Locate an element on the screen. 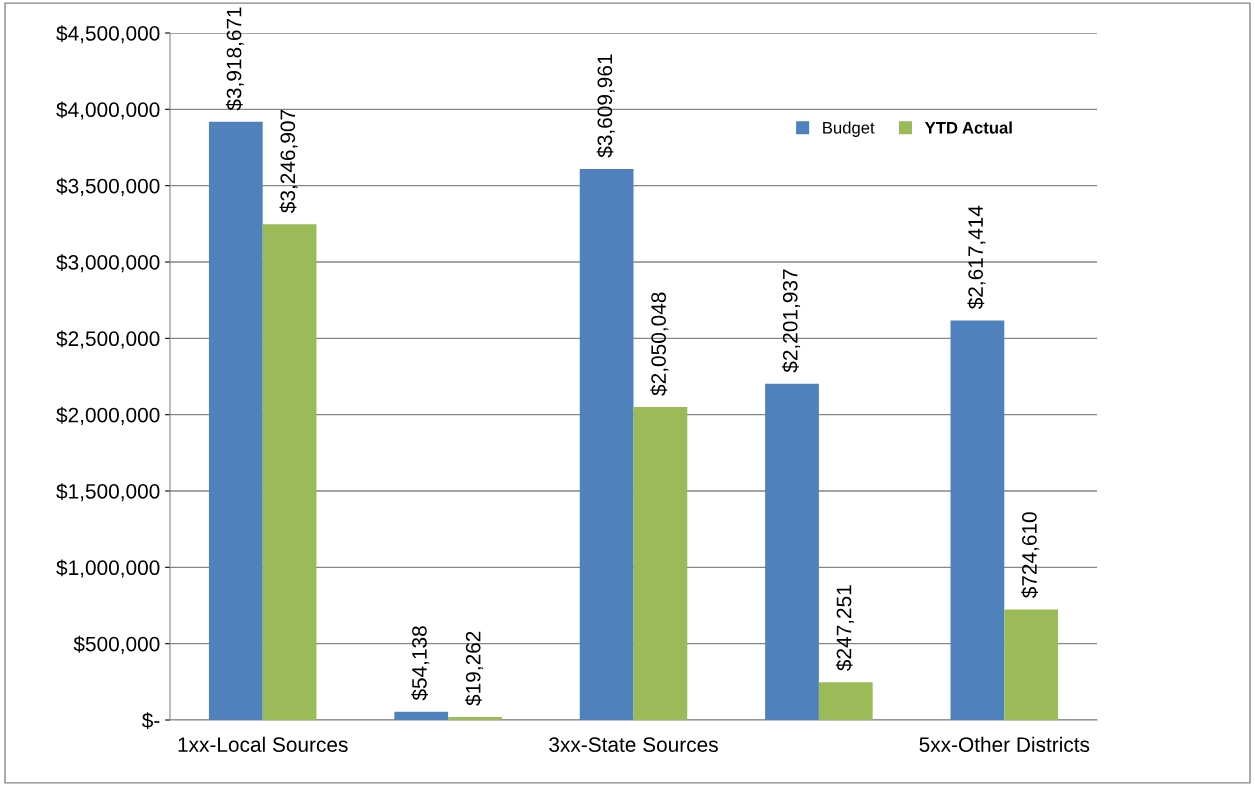  data-label: $2,617,414 is located at coordinates (976, 257).